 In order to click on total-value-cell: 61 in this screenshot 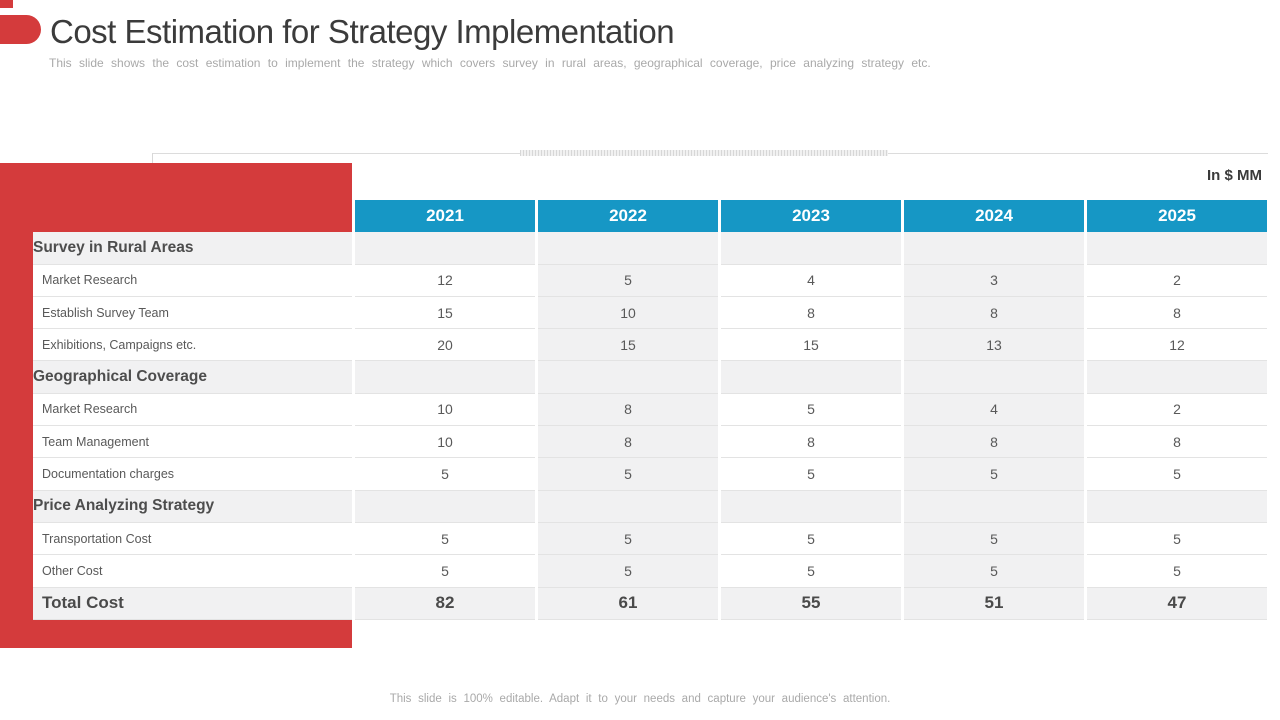, I will do `click(628, 603)`.